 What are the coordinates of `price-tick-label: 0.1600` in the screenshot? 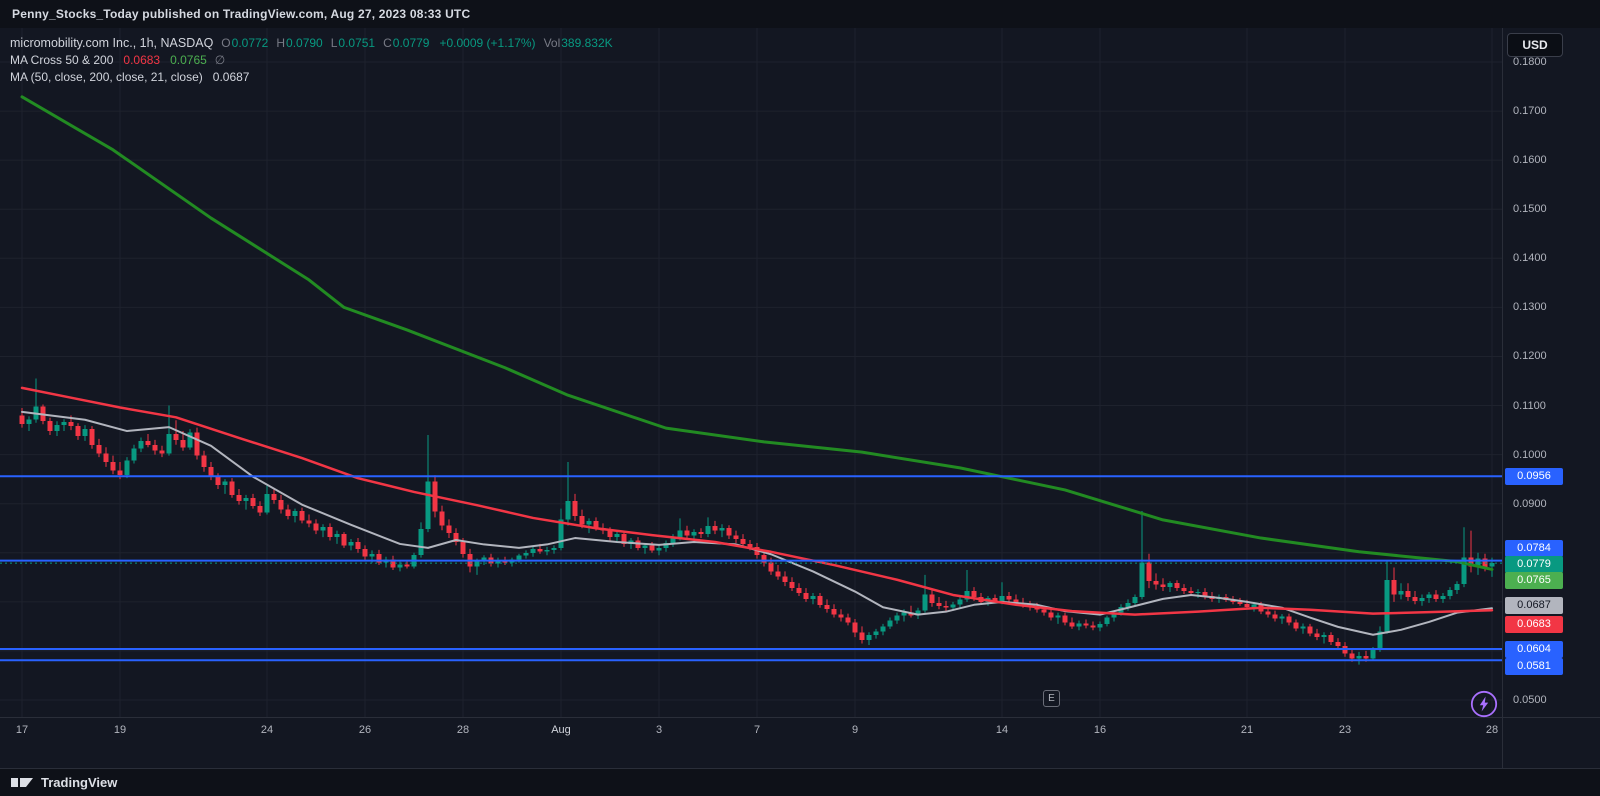 It's located at (1530, 160).